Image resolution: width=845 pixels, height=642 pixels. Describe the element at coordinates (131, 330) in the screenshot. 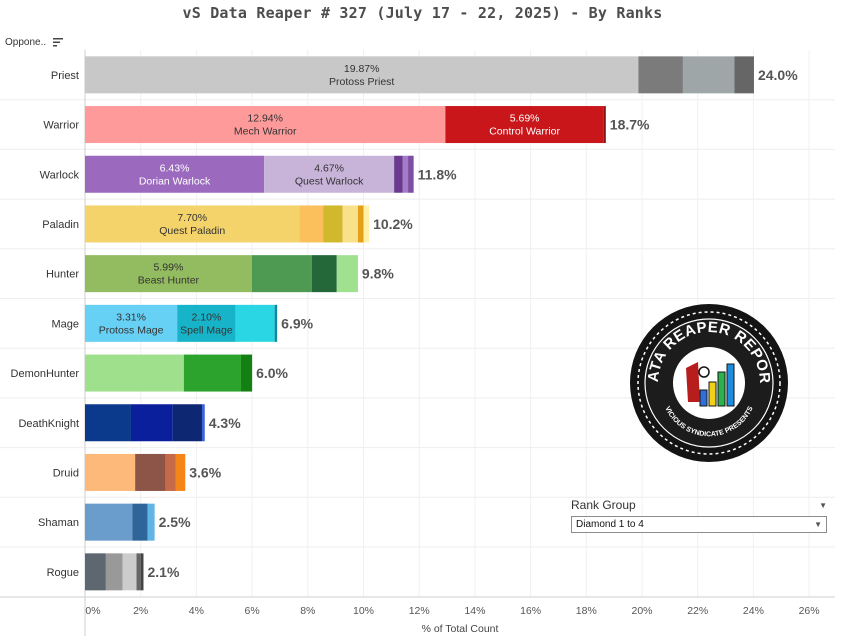

I see `segment-name-label: Protoss Mage` at that location.